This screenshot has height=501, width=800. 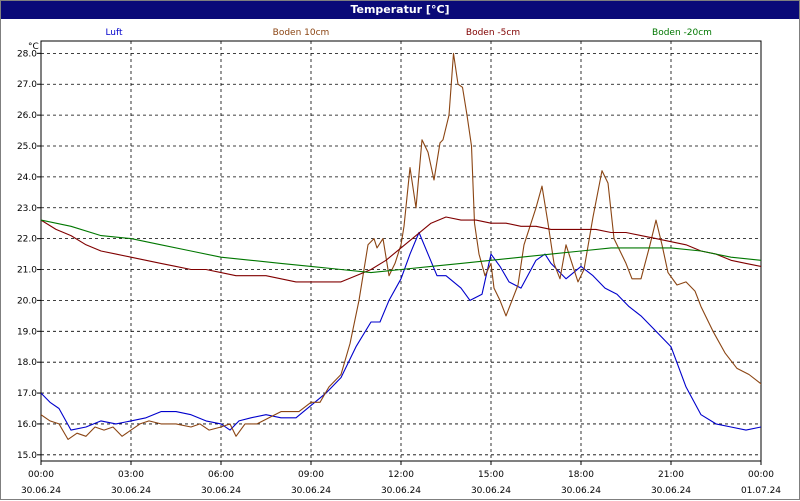 I want to click on x-tick-time: 21:00, so click(x=671, y=475).